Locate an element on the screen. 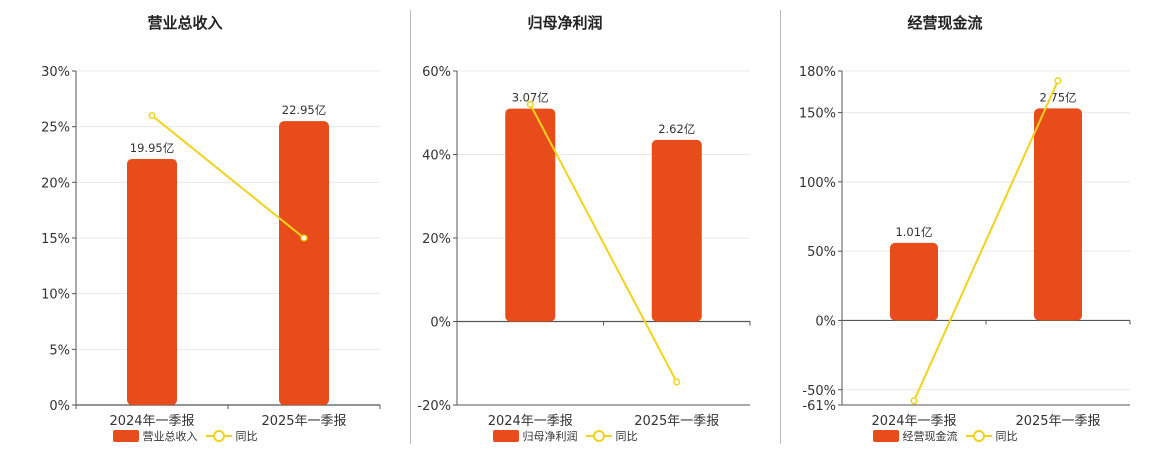  chart-title: 经营现金流 is located at coordinates (945, 23).